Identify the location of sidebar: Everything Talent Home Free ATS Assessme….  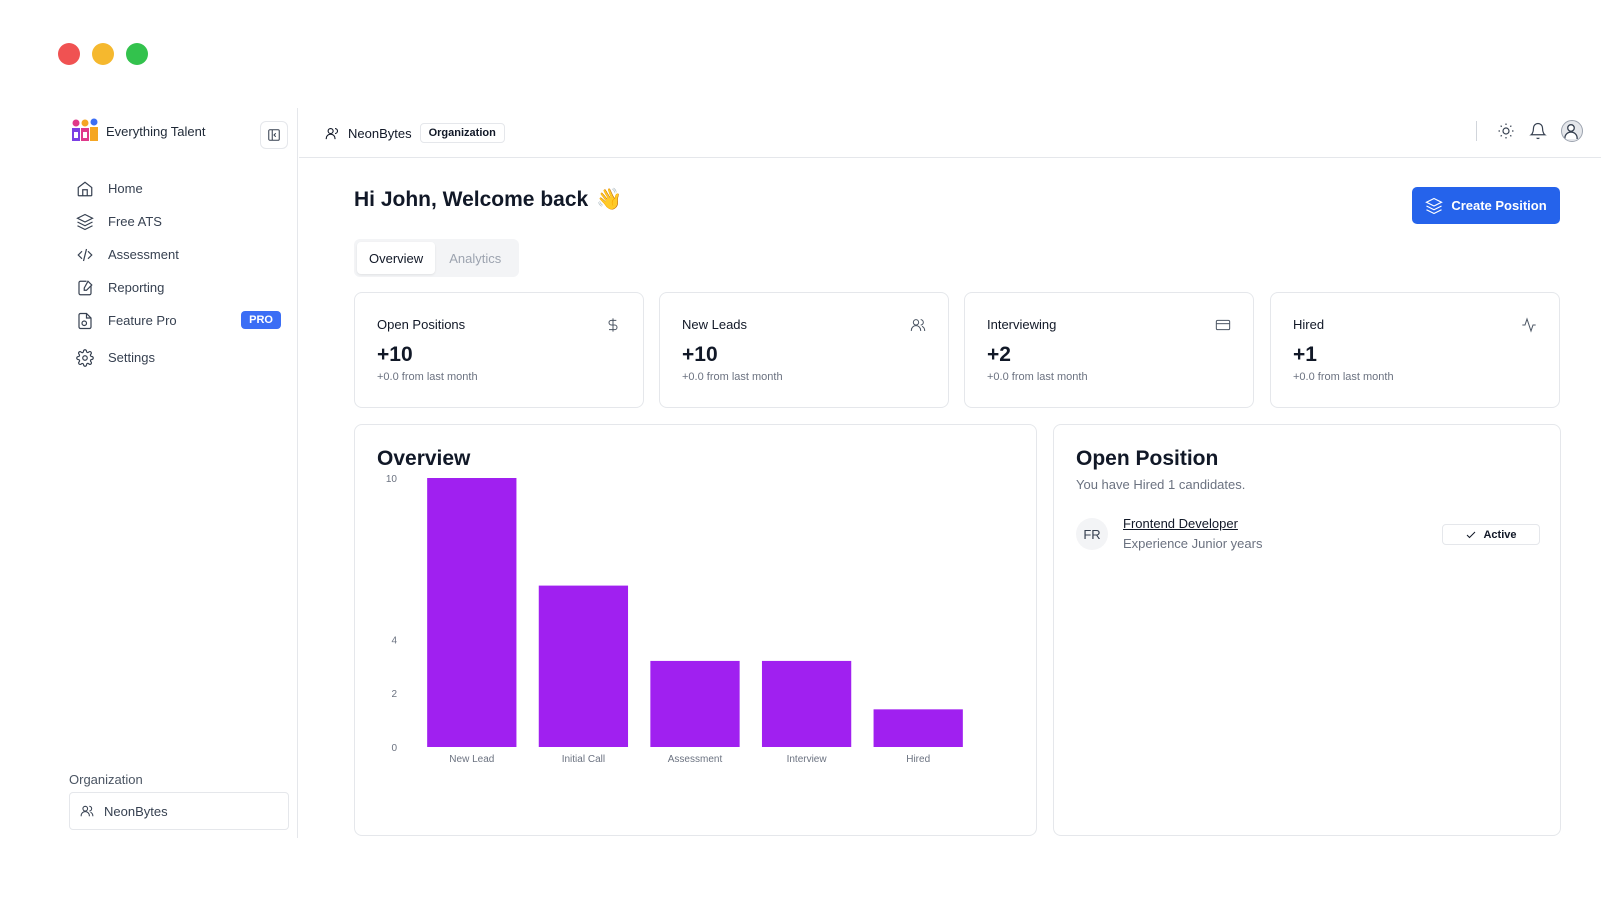
(178, 473).